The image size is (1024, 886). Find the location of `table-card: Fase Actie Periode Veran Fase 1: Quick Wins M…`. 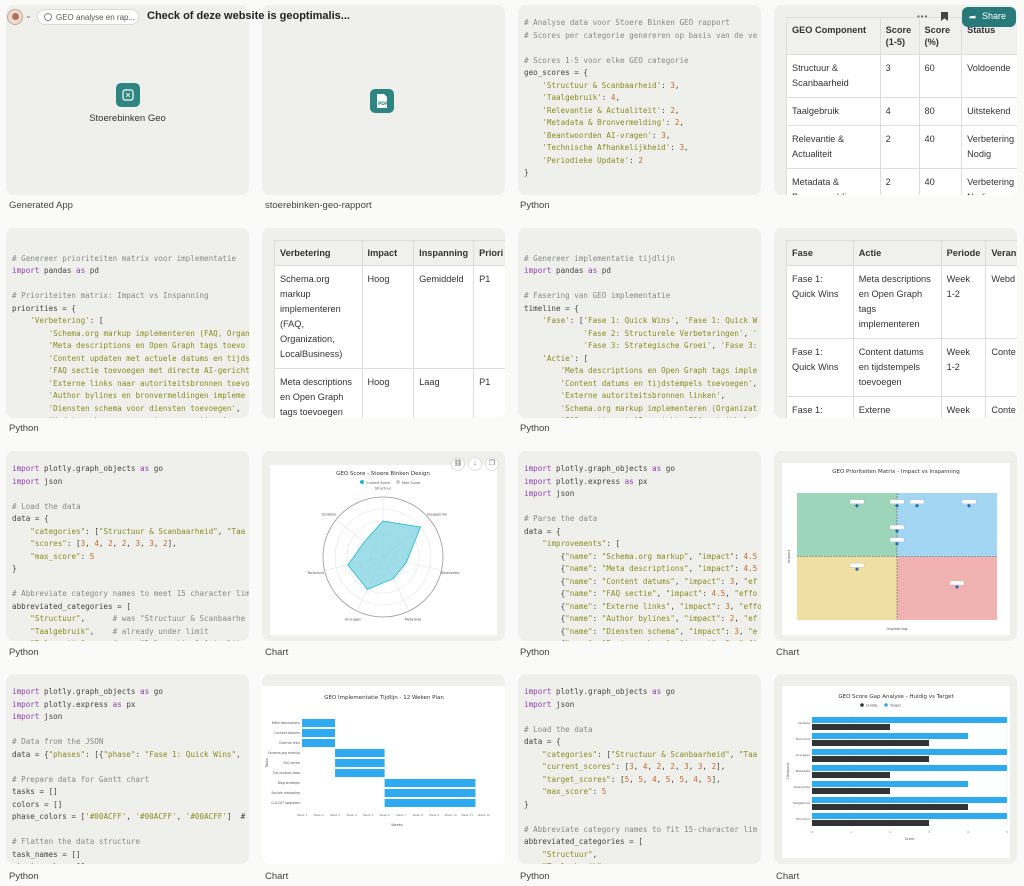

table-card: Fase Actie Periode Veran Fase 1: Quick Wins M… is located at coordinates (895, 323).